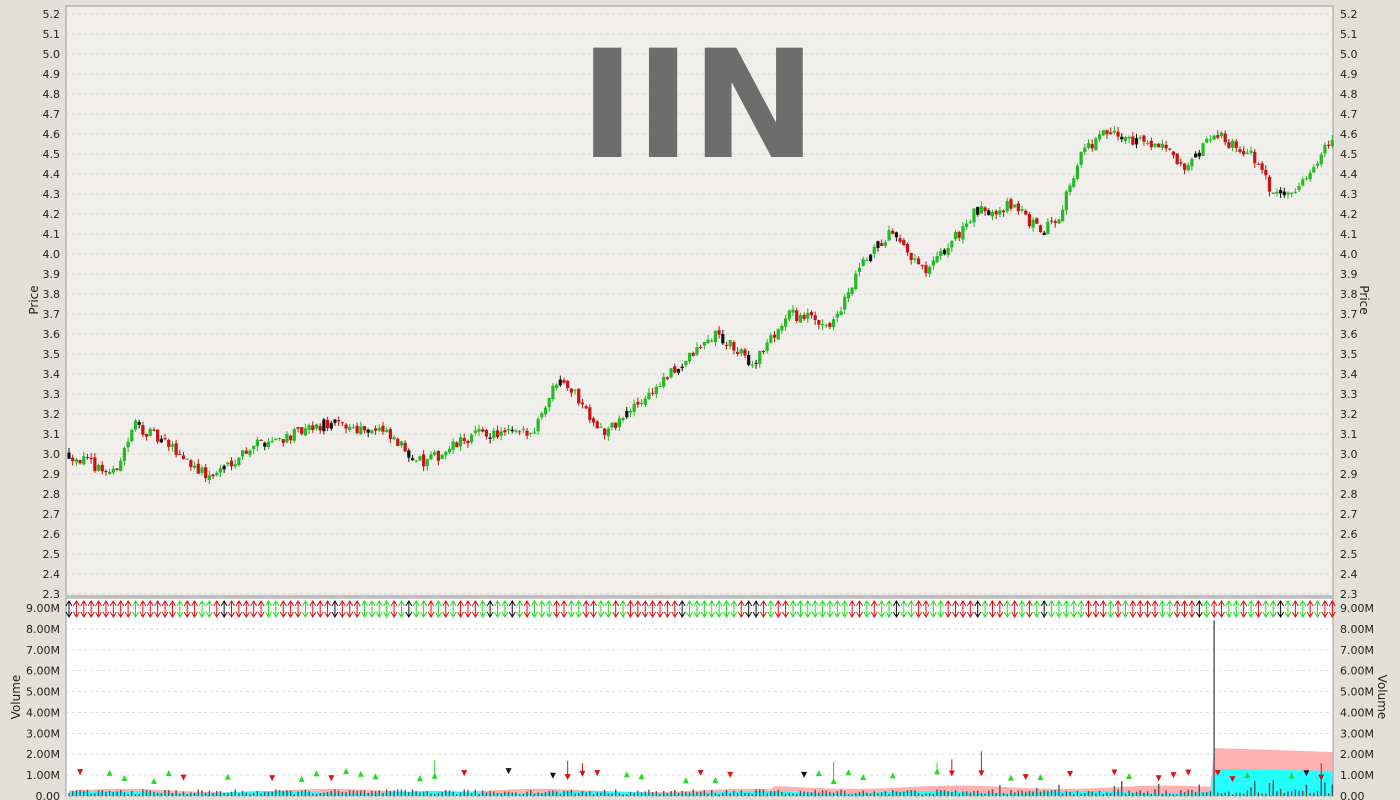 The height and width of the screenshot is (800, 1400). Describe the element at coordinates (52, 14) in the screenshot. I see `price-tick-label-left: 5.2` at that location.